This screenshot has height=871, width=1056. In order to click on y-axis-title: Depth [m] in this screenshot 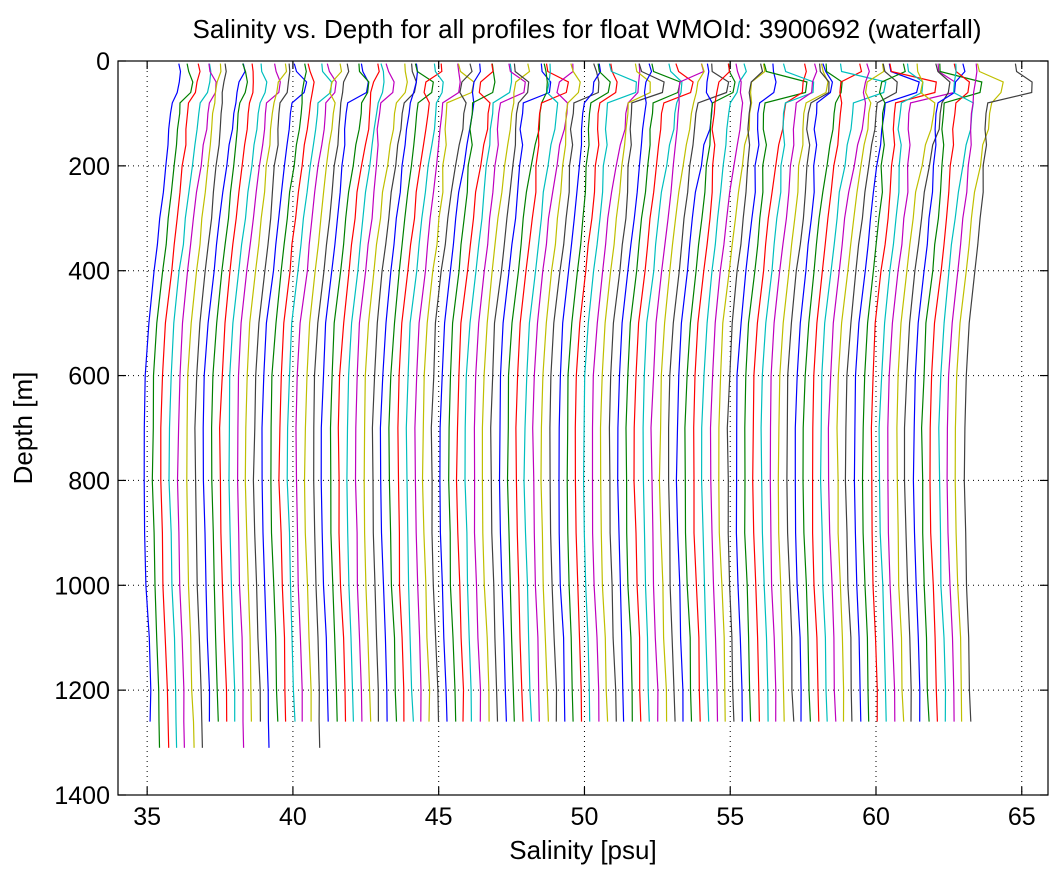, I will do `click(23, 428)`.